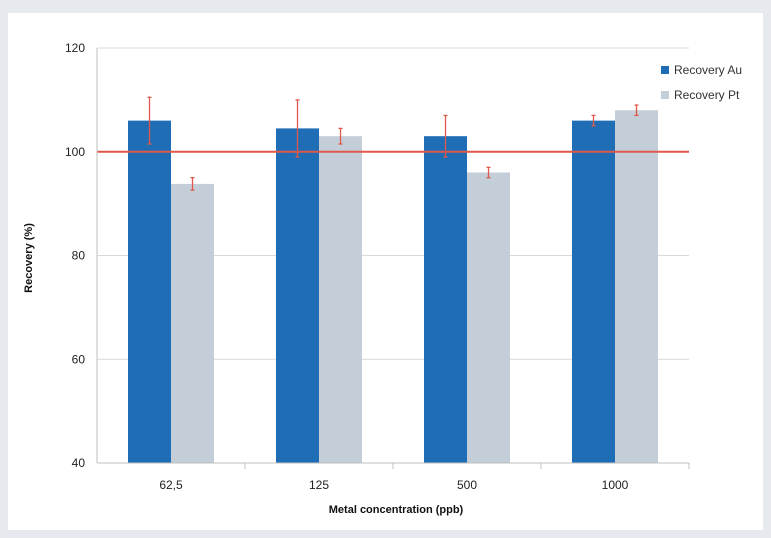  What do you see at coordinates (79, 463) in the screenshot?
I see `y-tick-label: 40` at bounding box center [79, 463].